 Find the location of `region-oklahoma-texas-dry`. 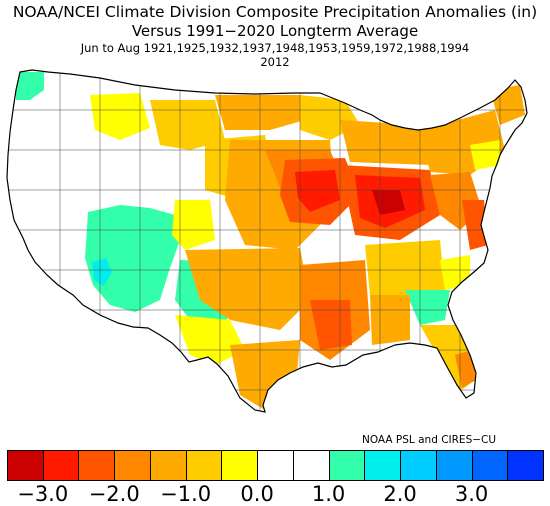

region-oklahoma-texas-dry is located at coordinates (247, 289).